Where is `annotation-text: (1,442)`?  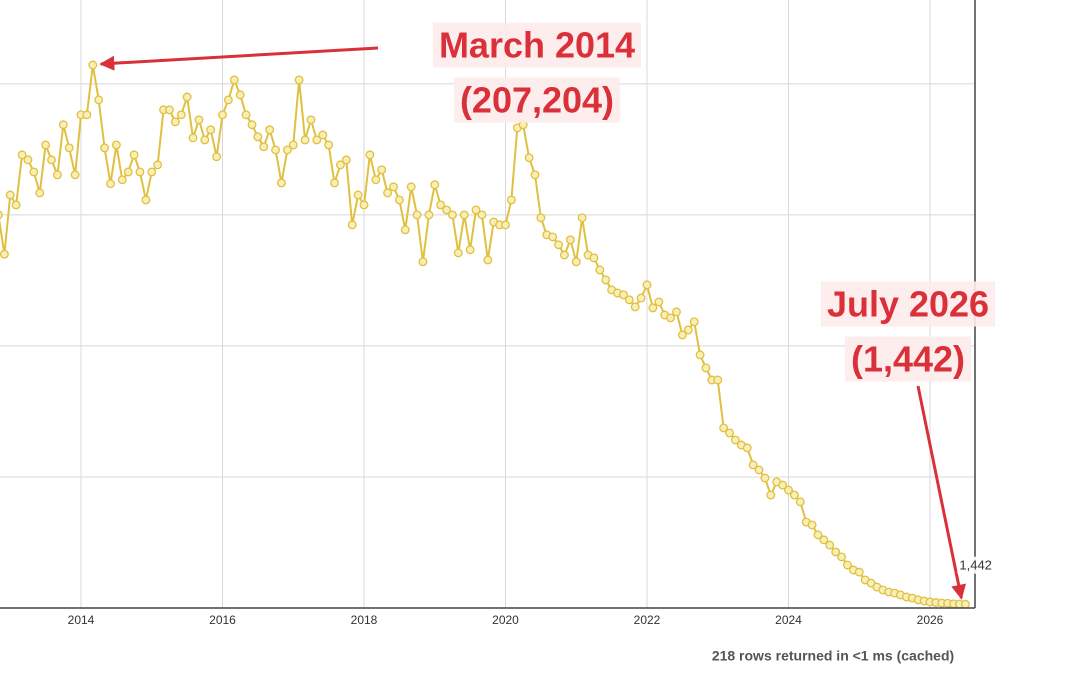
annotation-text: (1,442) is located at coordinates (908, 359).